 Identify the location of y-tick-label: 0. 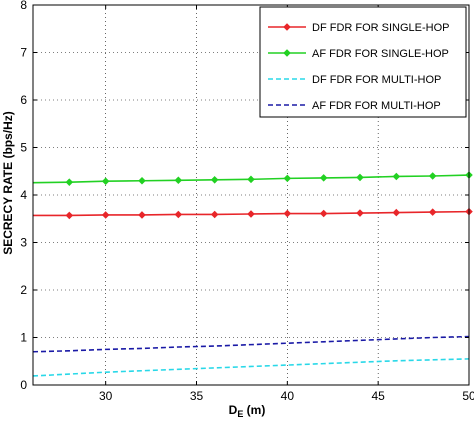
(23, 385).